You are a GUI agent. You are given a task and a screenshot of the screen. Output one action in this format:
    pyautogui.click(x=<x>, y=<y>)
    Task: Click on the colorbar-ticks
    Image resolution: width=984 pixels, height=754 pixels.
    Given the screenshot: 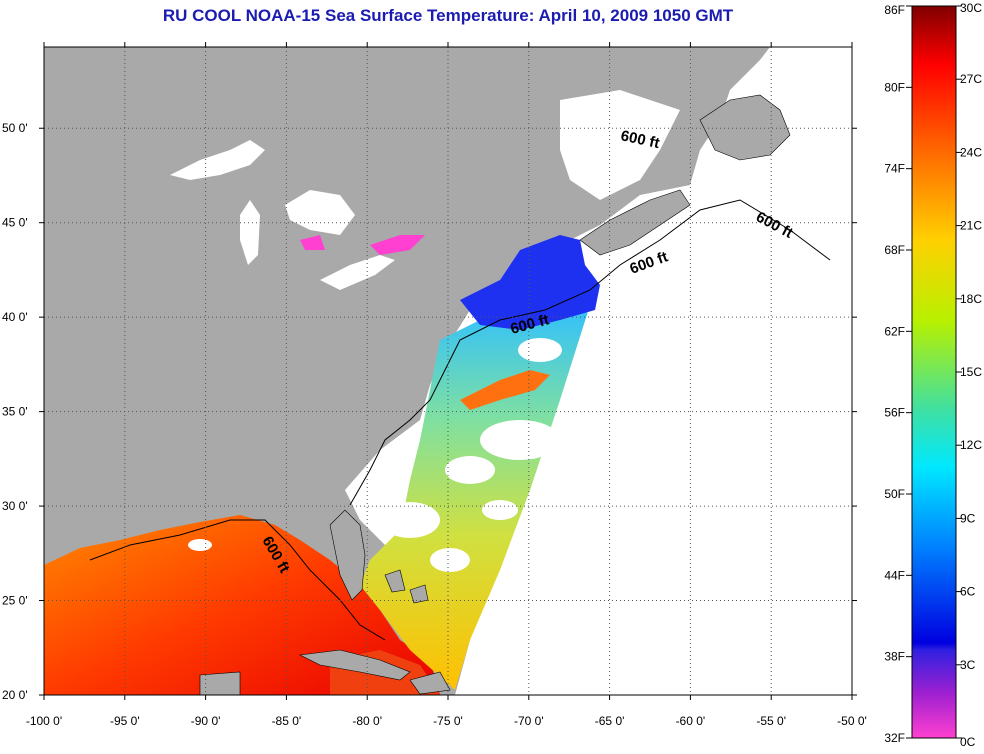 What is the action you would take?
    pyautogui.click(x=934, y=372)
    